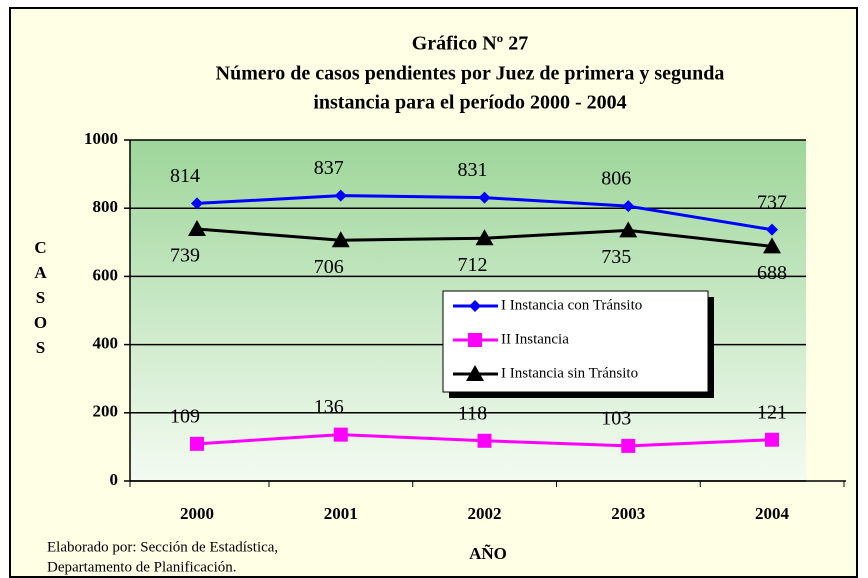 This screenshot has height=578, width=868. I want to click on data-label: 837, so click(329, 168).